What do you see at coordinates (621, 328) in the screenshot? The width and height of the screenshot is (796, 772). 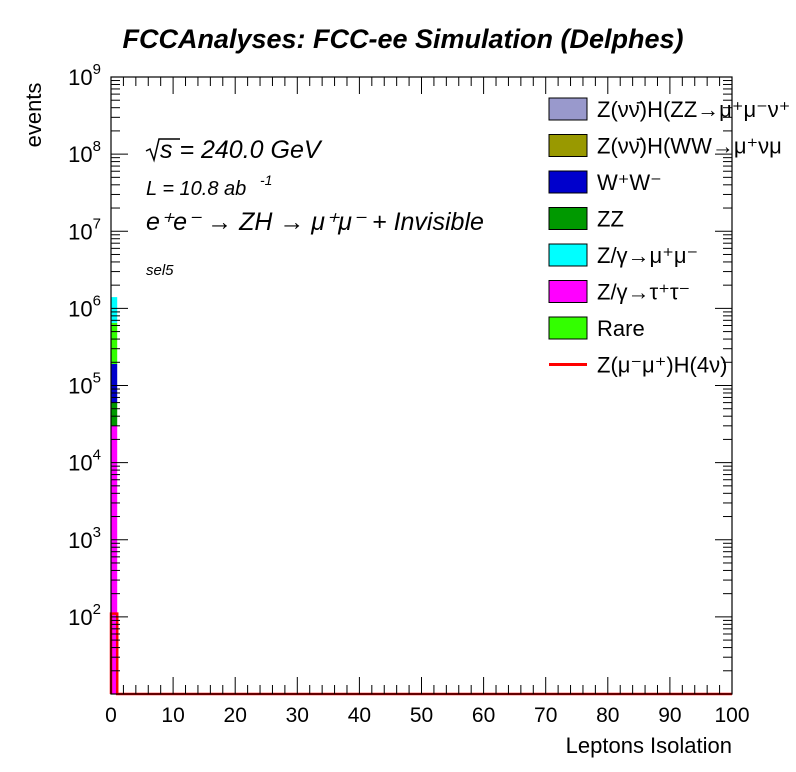 I see `legend-label: Rare` at bounding box center [621, 328].